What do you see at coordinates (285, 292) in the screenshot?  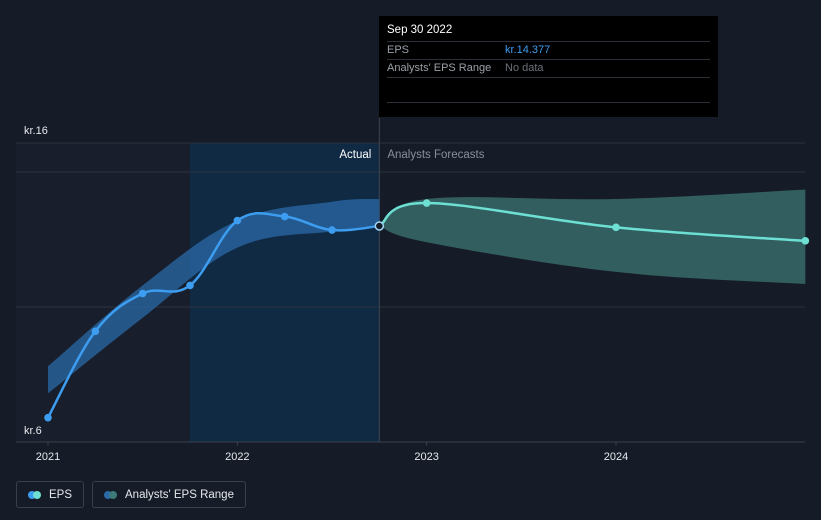 I see `selected-period-highlight` at bounding box center [285, 292].